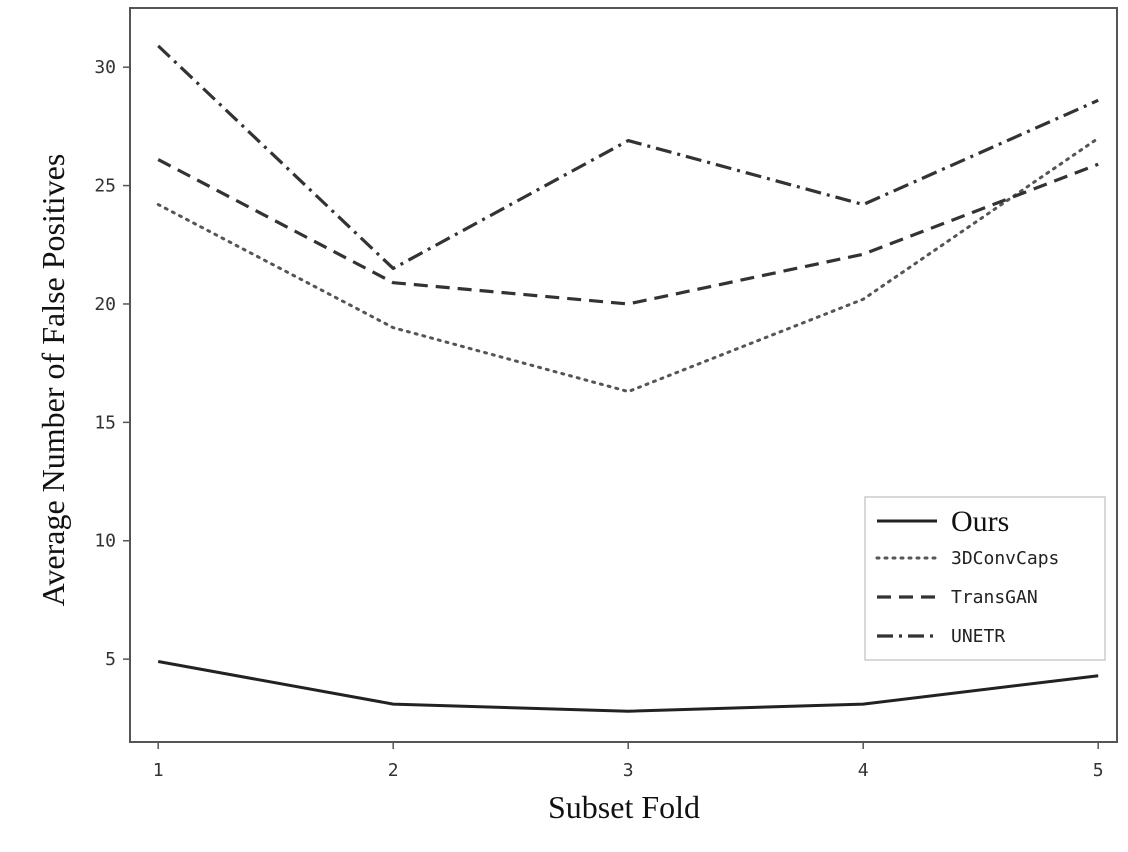 This screenshot has width=1128, height=852. Describe the element at coordinates (105, 422) in the screenshot. I see `y-tick-label: 15` at that location.